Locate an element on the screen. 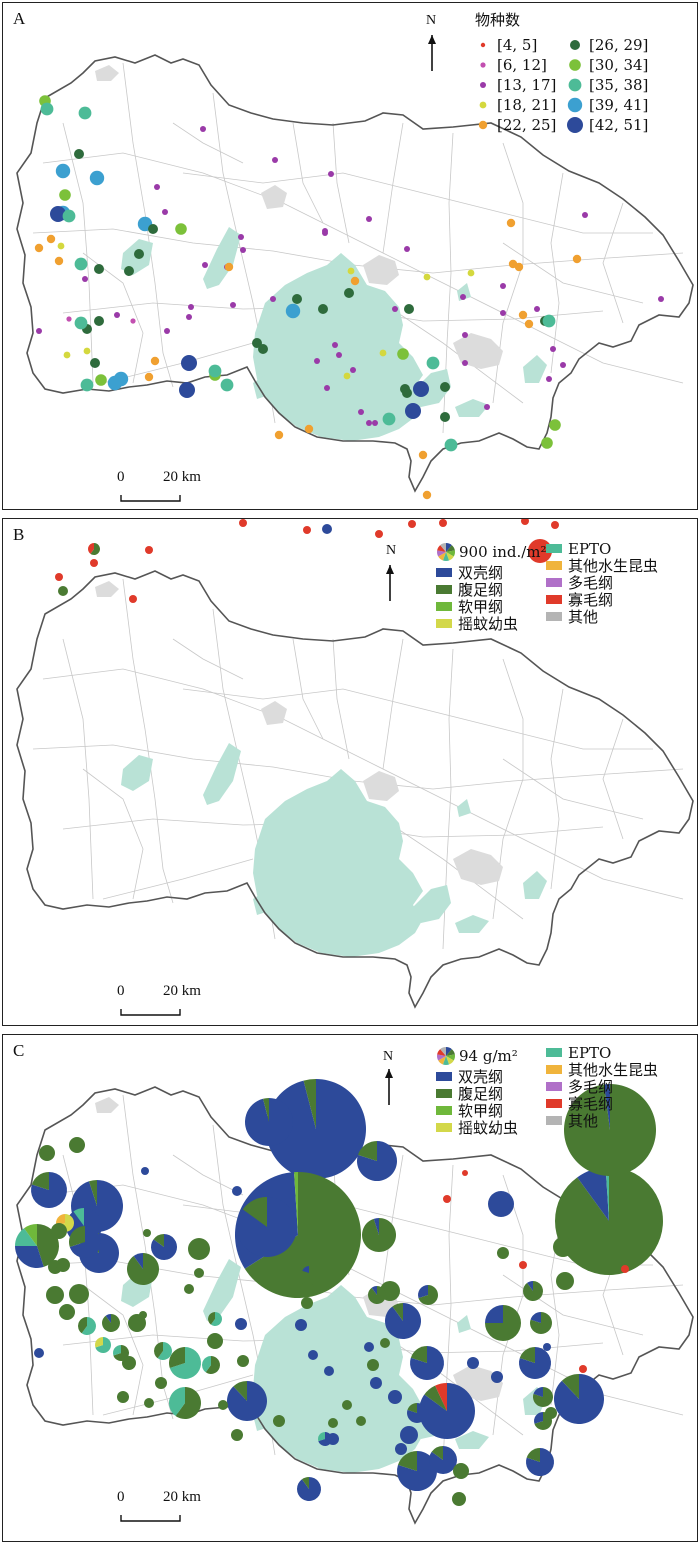  legend-group-label: 寡毛纲 is located at coordinates (590, 1104).